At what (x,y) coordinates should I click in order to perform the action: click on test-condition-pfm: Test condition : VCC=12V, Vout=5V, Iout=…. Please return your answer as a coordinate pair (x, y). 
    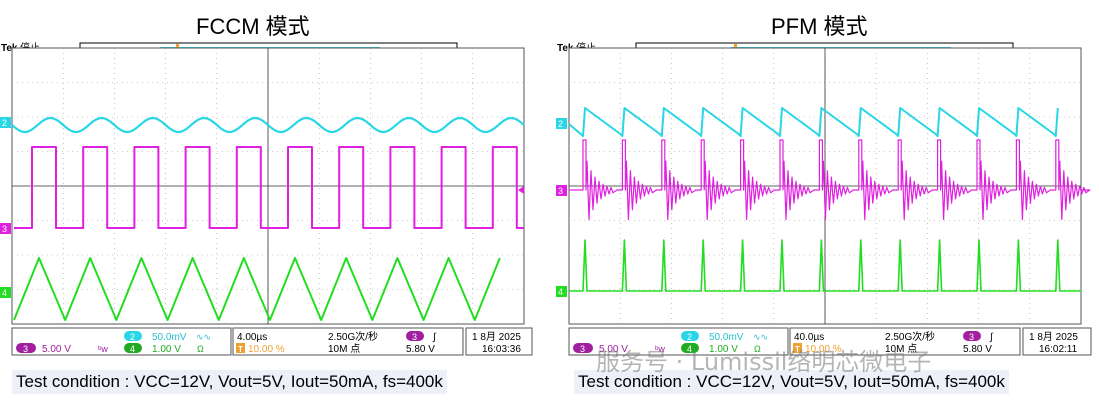
    Looking at the image, I should click on (791, 382).